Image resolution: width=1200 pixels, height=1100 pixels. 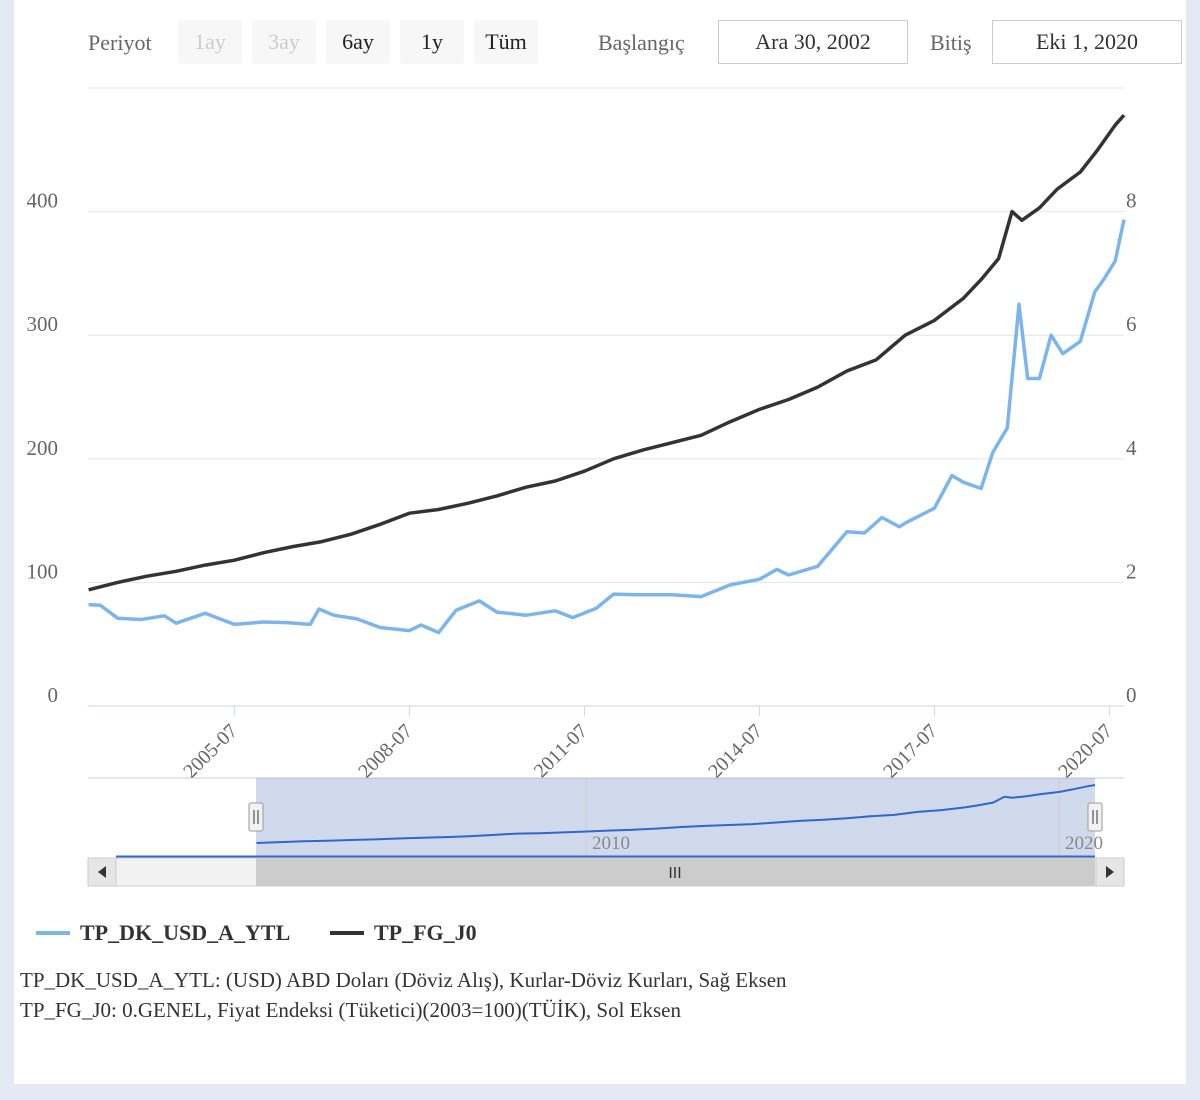 What do you see at coordinates (284, 42) in the screenshot?
I see `range-button-3m: 3ay` at bounding box center [284, 42].